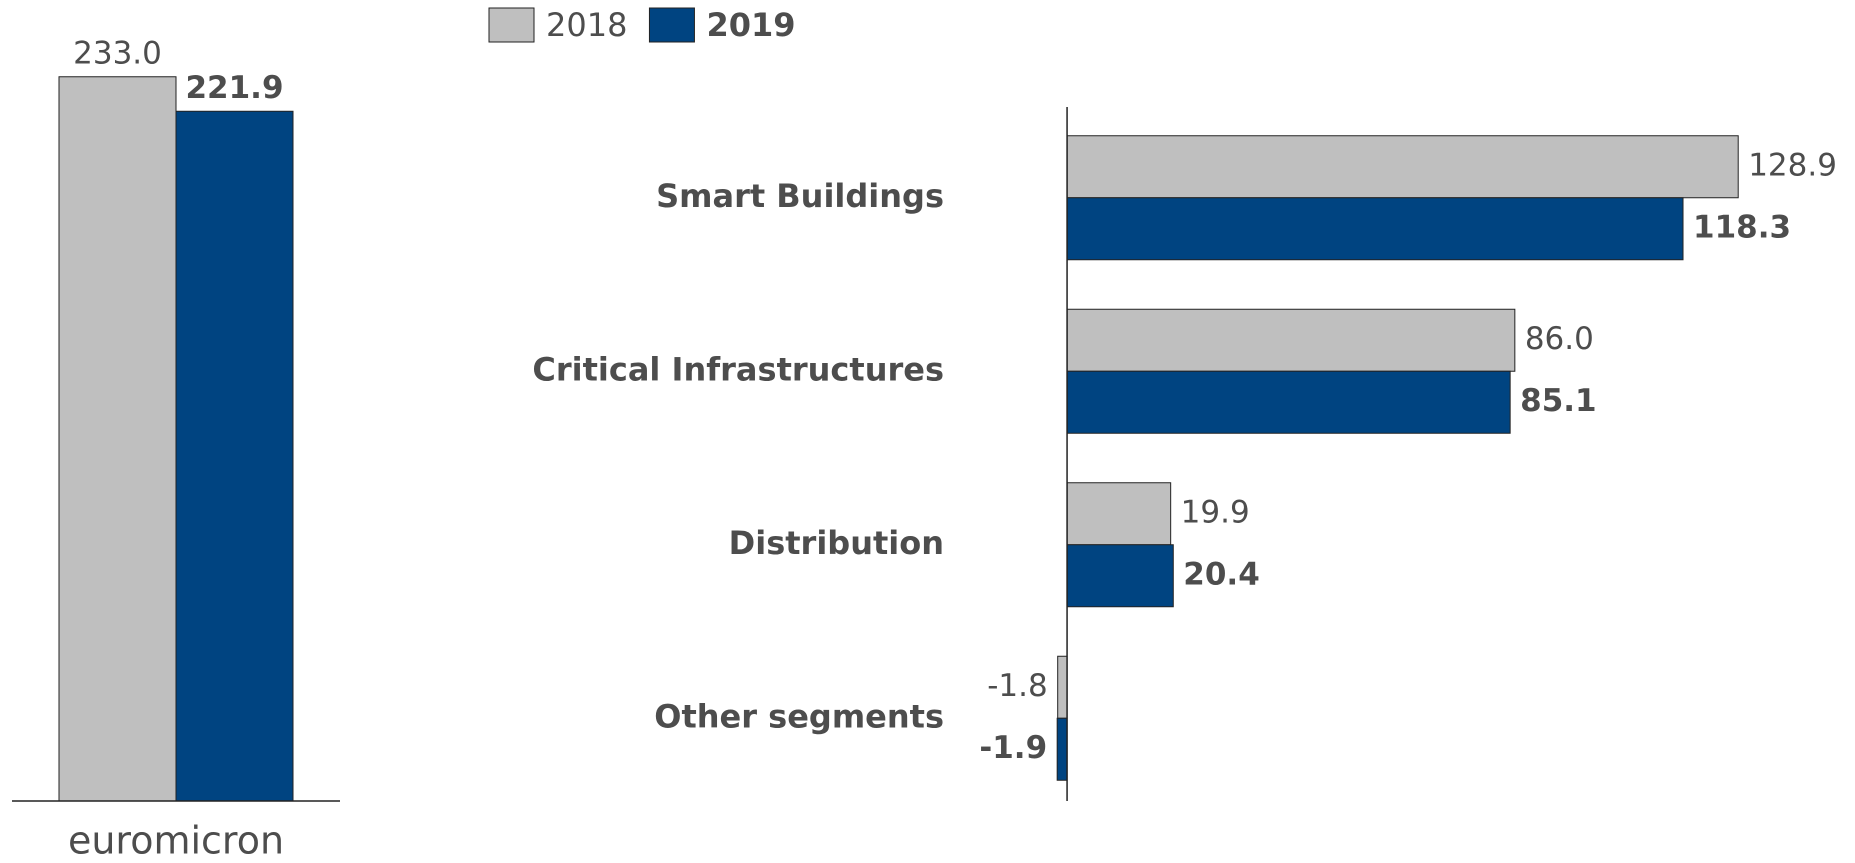 The height and width of the screenshot is (863, 1855). What do you see at coordinates (750, 25) in the screenshot?
I see `legend-label: 2019` at bounding box center [750, 25].